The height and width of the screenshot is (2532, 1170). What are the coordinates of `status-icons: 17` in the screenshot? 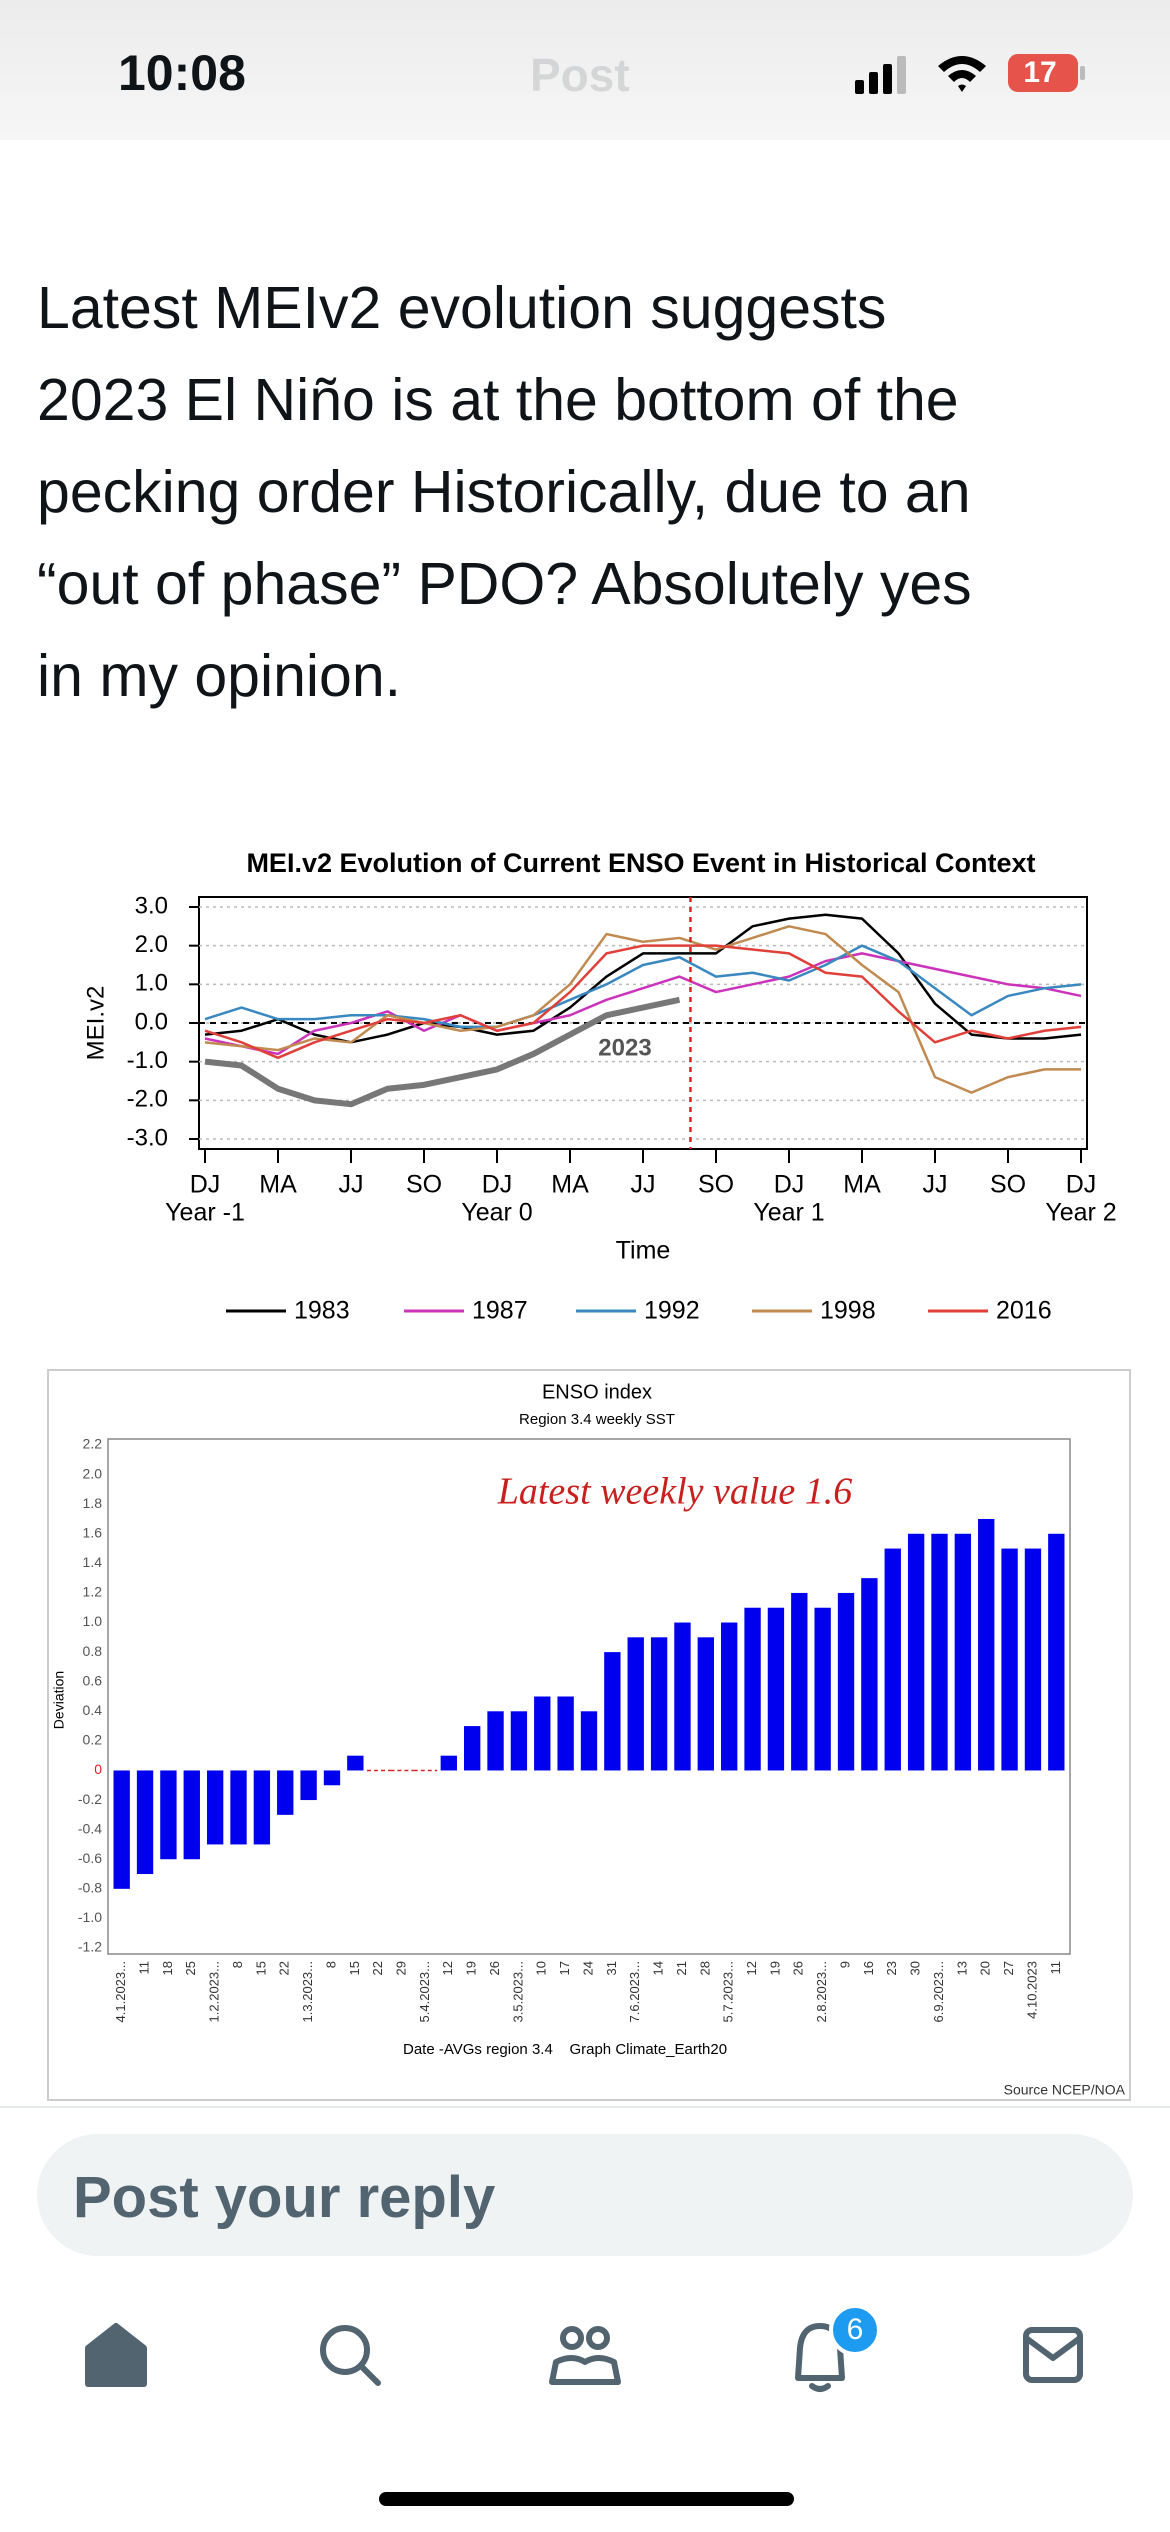 It's located at (970, 74).